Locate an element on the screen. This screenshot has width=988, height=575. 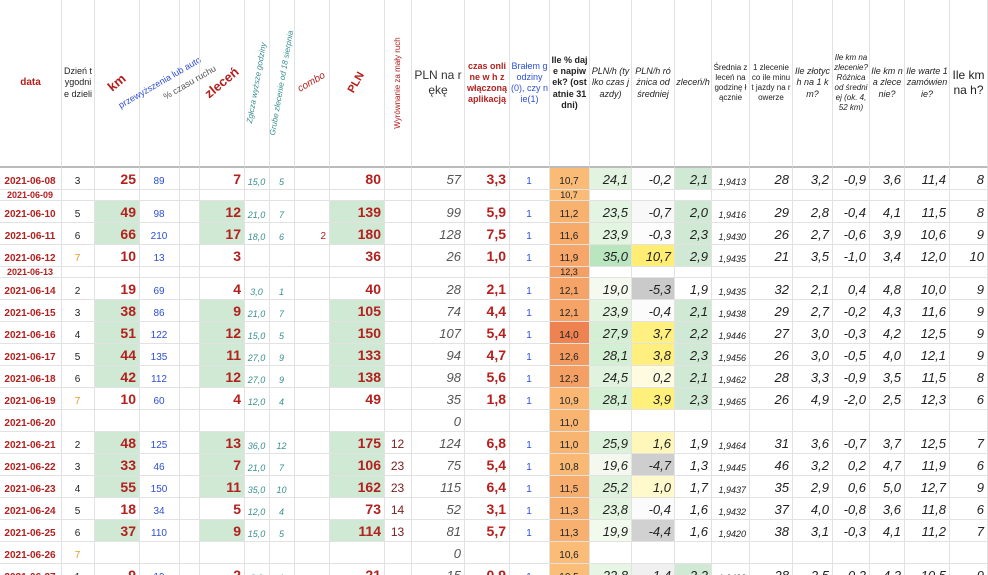
header-text: zleceń/h is located at coordinates (693, 82).